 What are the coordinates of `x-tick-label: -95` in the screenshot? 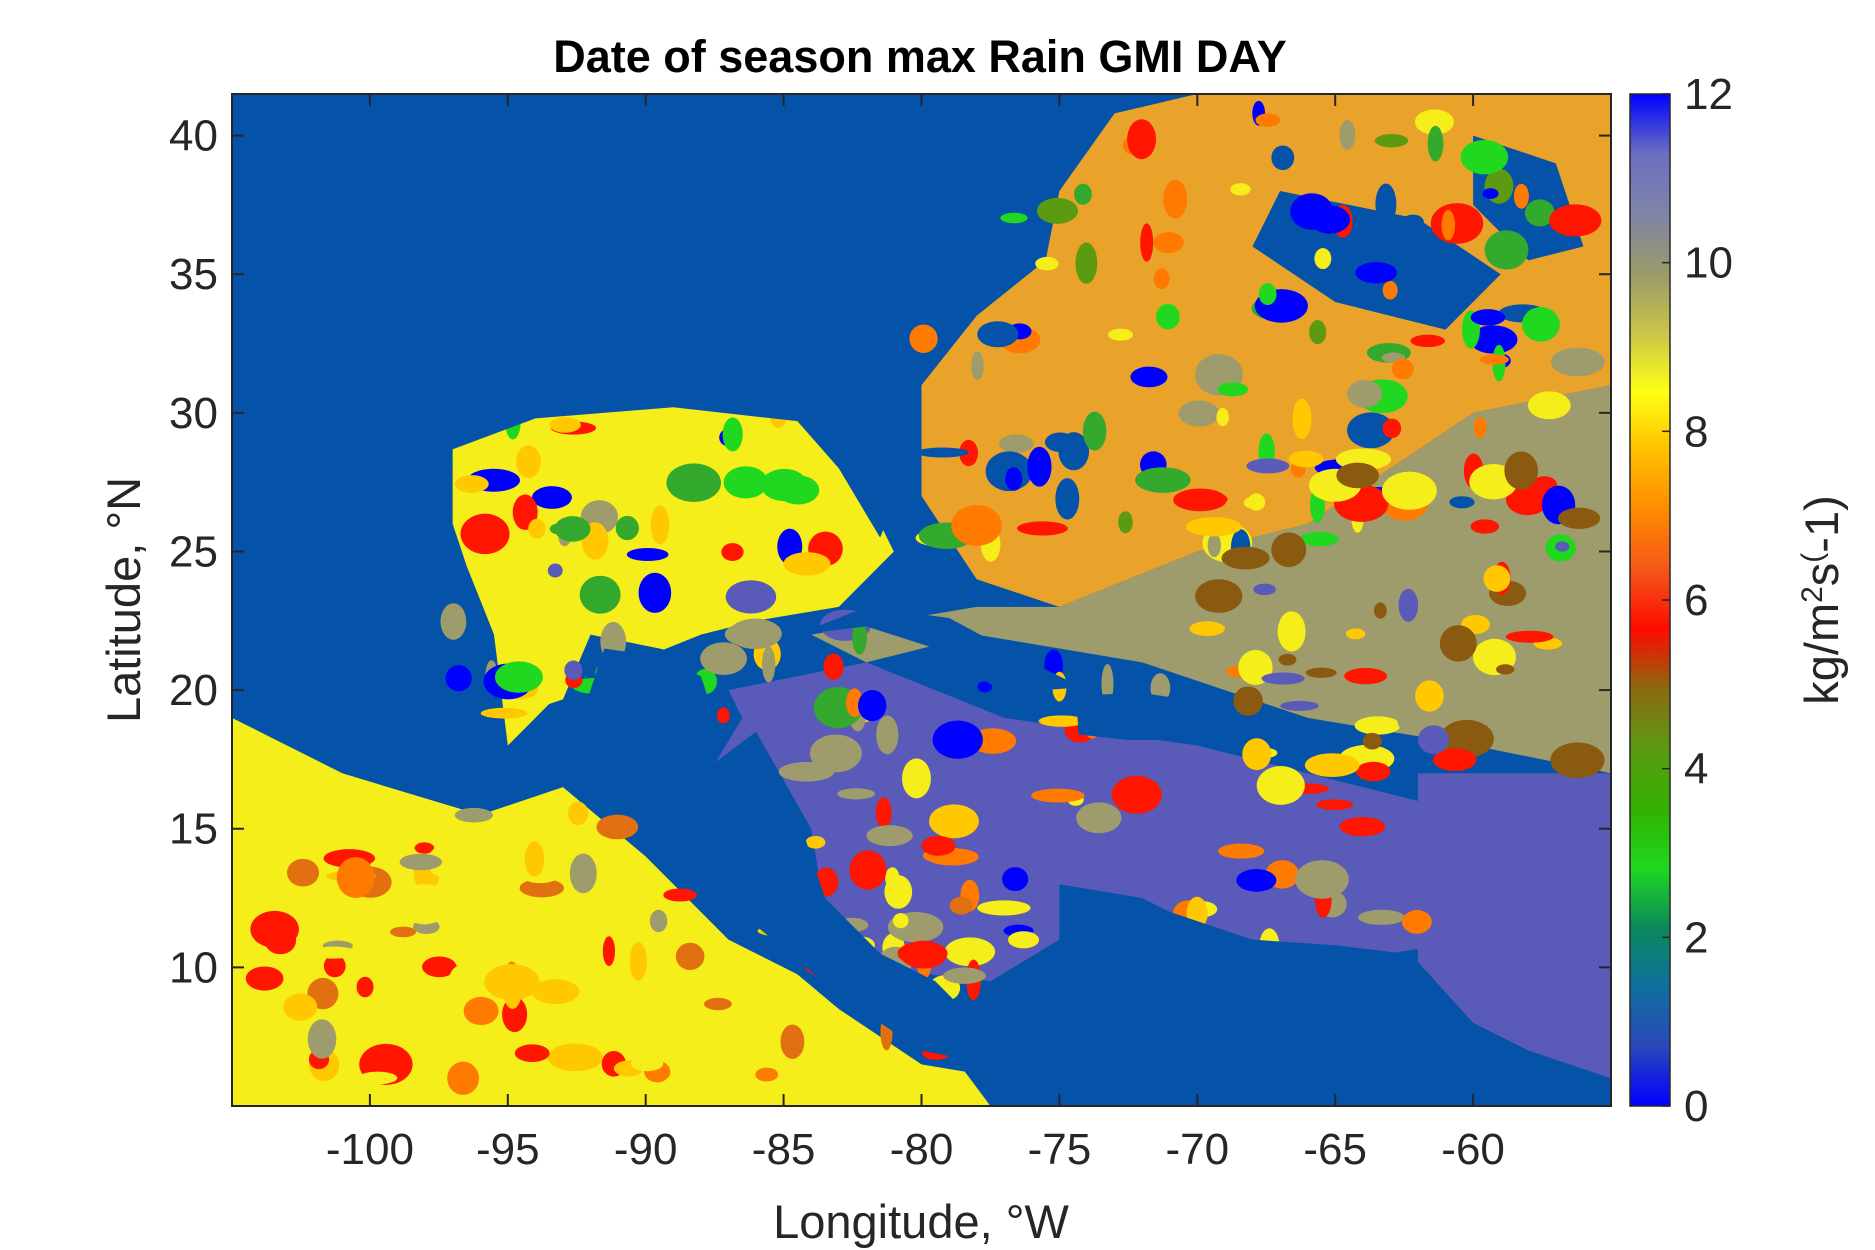 It's located at (508, 1149).